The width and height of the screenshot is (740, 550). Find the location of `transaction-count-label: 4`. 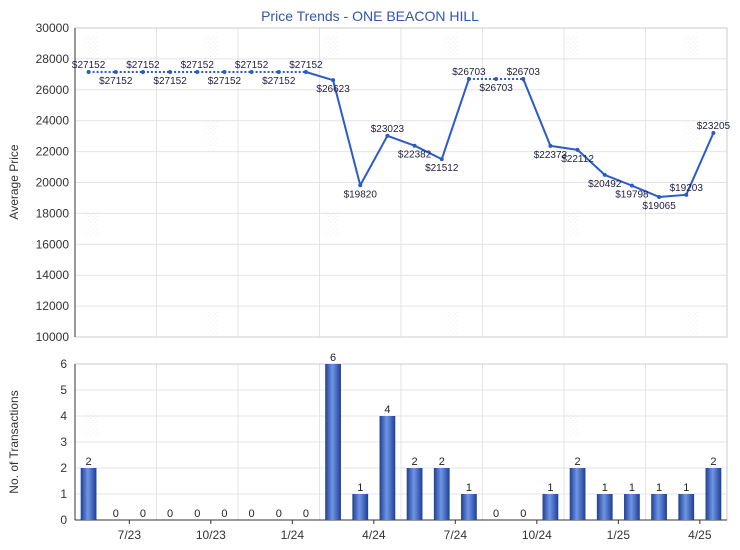

transaction-count-label: 4 is located at coordinates (387, 410).